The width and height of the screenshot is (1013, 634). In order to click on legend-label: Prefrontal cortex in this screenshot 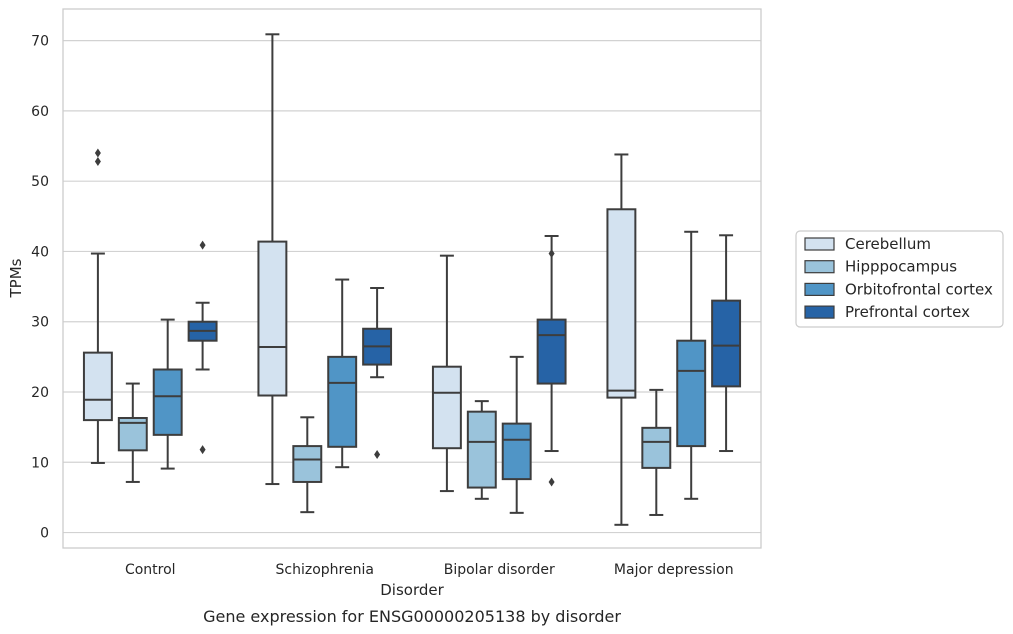, I will do `click(907, 312)`.